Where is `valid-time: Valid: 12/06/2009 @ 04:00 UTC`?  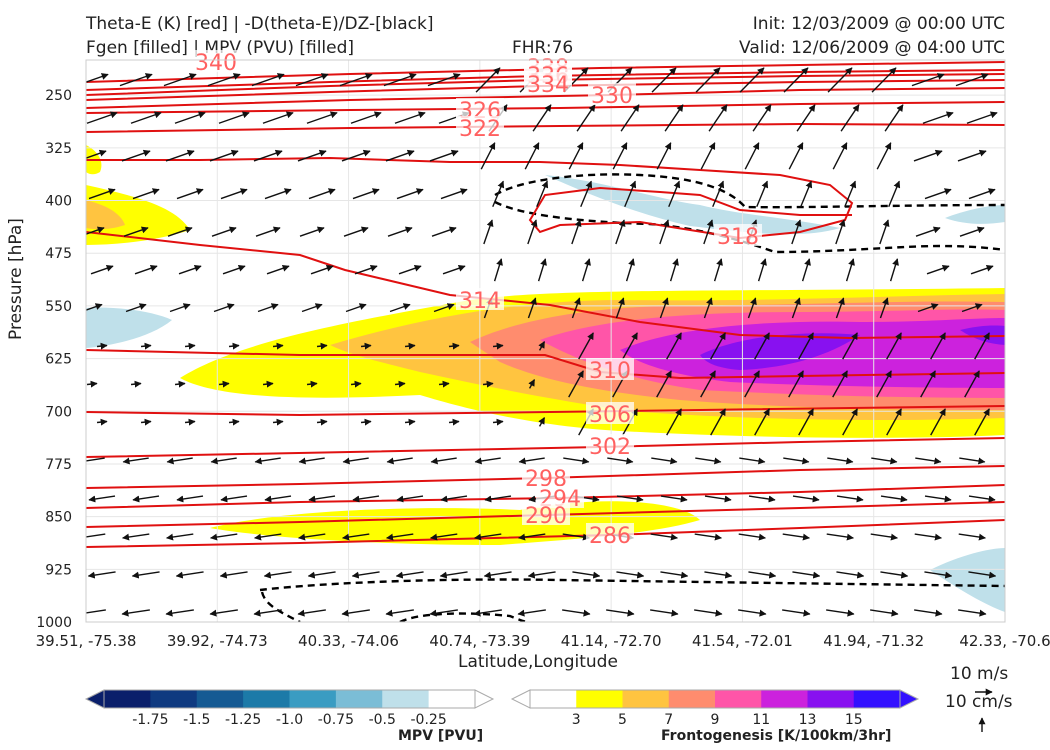 valid-time: Valid: 12/06/2009 @ 04:00 UTC is located at coordinates (872, 48).